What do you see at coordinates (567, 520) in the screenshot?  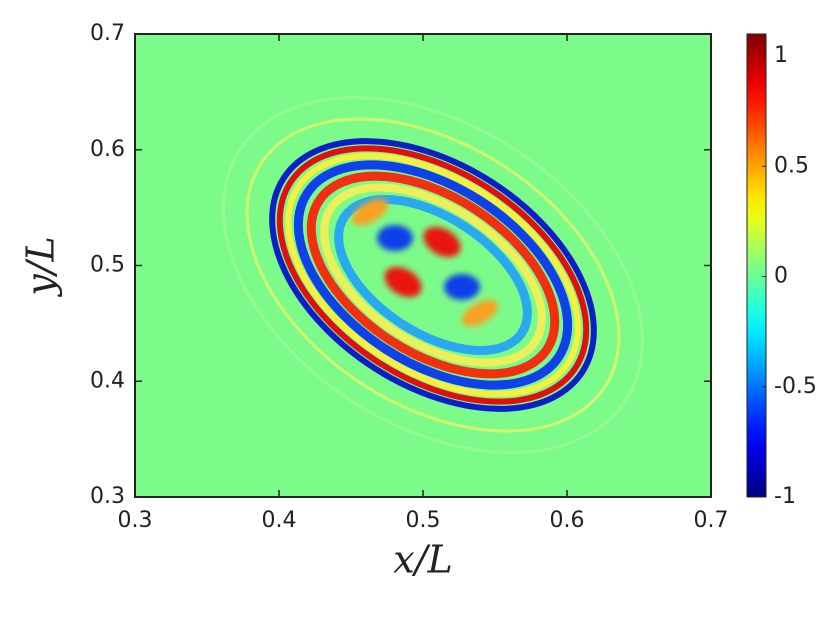 I see `x-tick-label: 0.6` at bounding box center [567, 520].